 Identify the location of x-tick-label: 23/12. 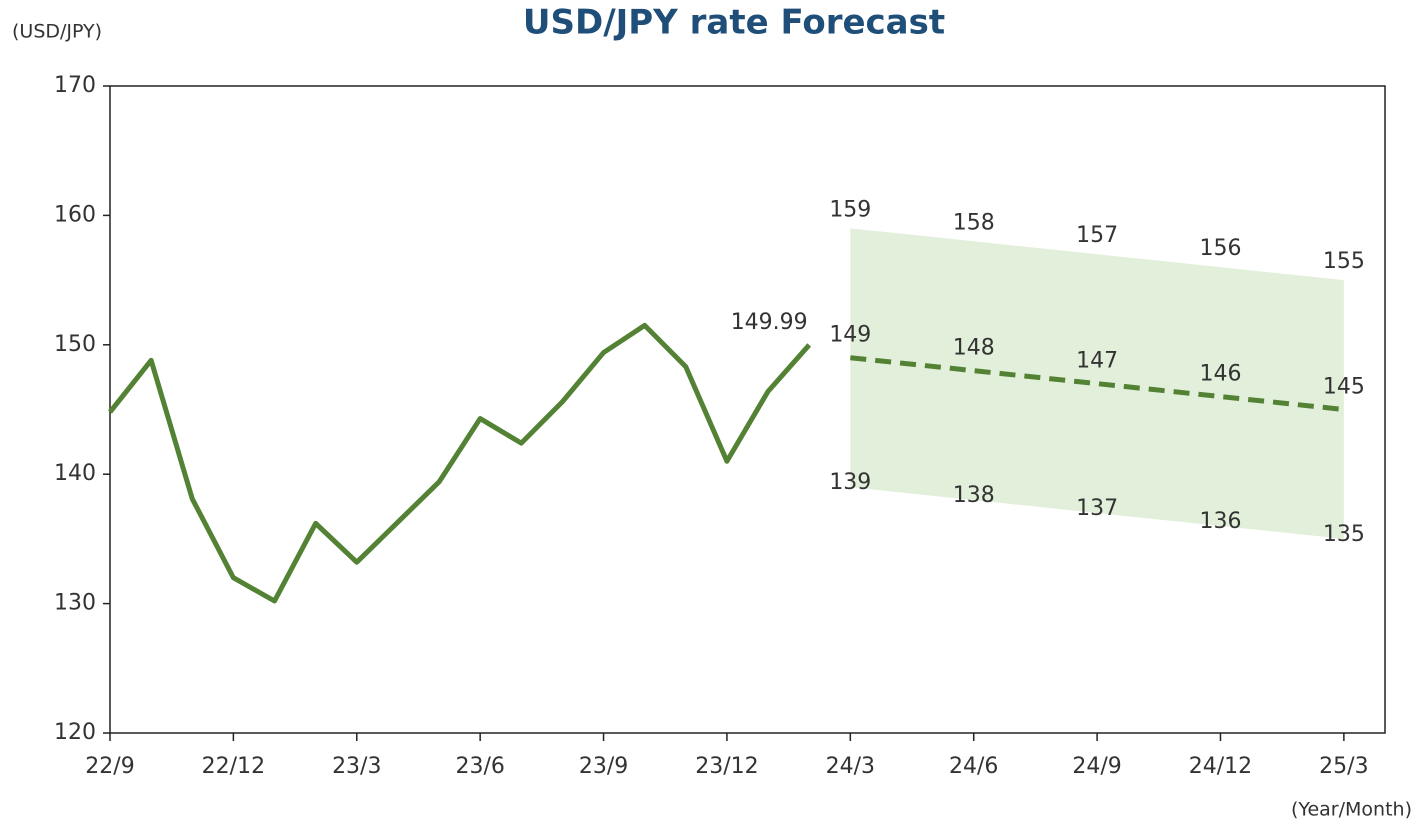
(726, 766).